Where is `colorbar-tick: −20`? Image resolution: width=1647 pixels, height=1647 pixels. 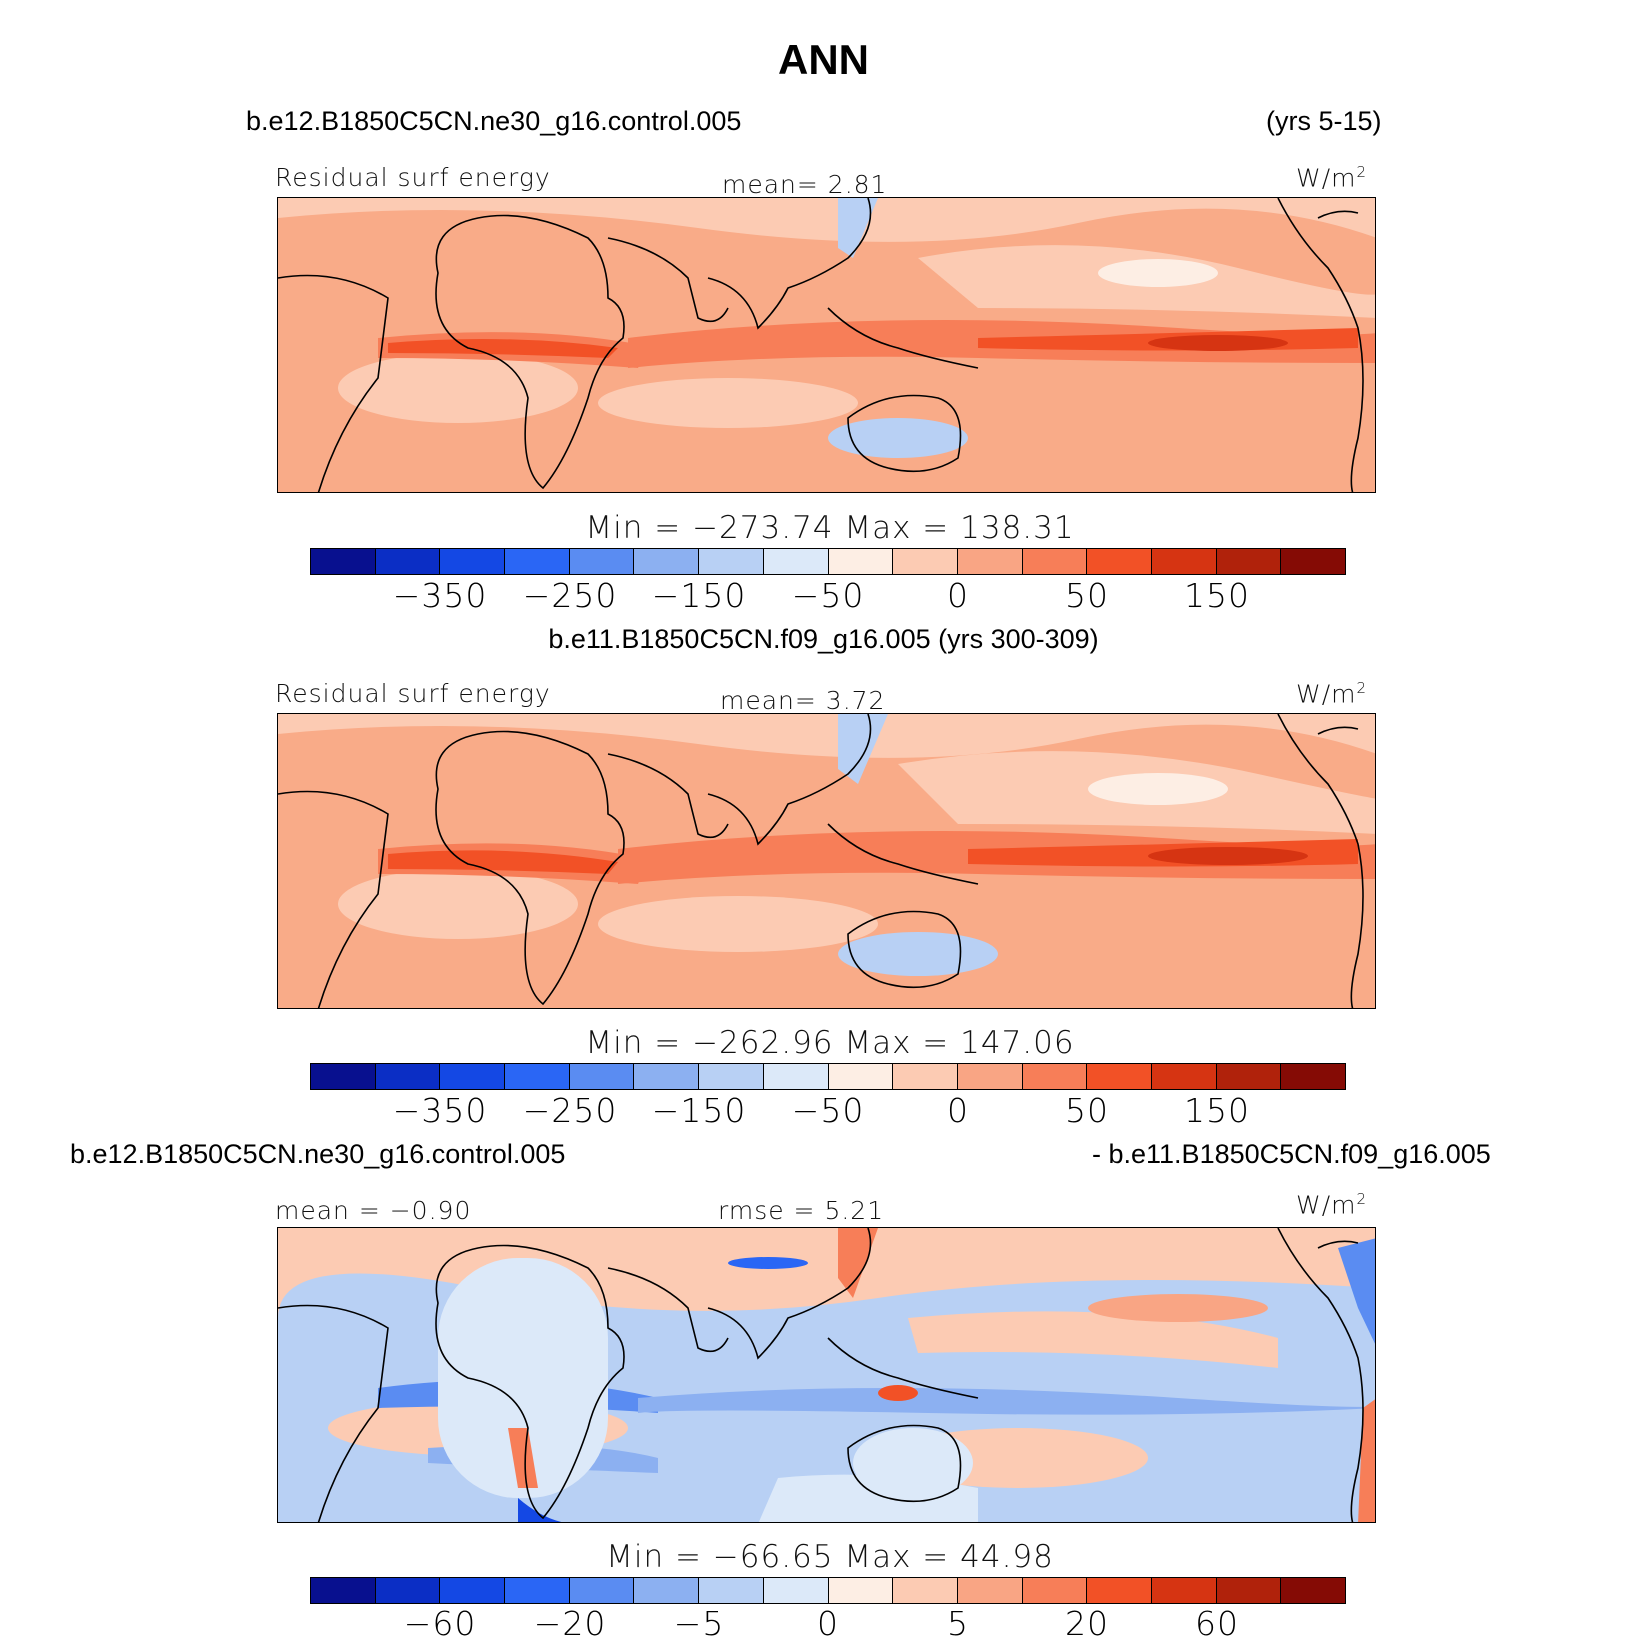
colorbar-tick: −20 is located at coordinates (570, 1623).